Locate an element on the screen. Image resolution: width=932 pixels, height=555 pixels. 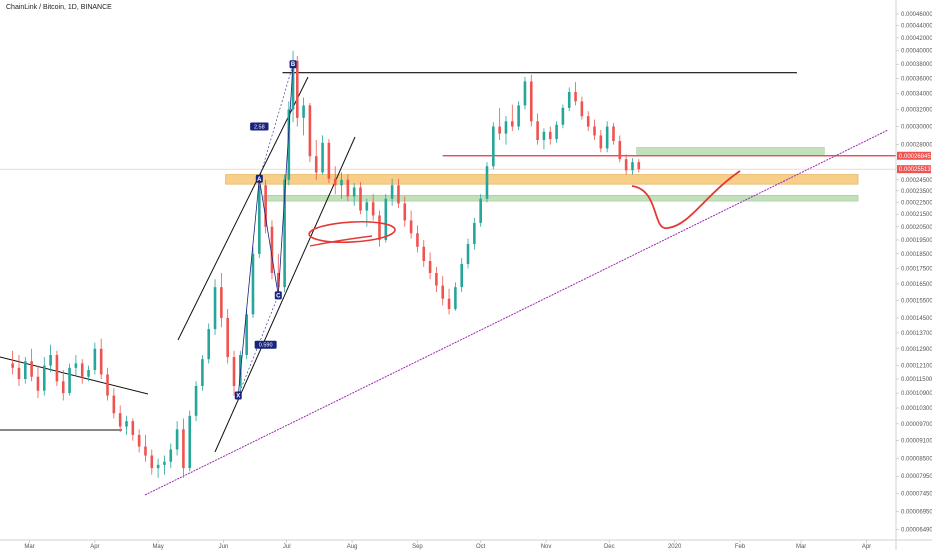
y-tick-label: 0.00013700 is located at coordinates (916, 334).